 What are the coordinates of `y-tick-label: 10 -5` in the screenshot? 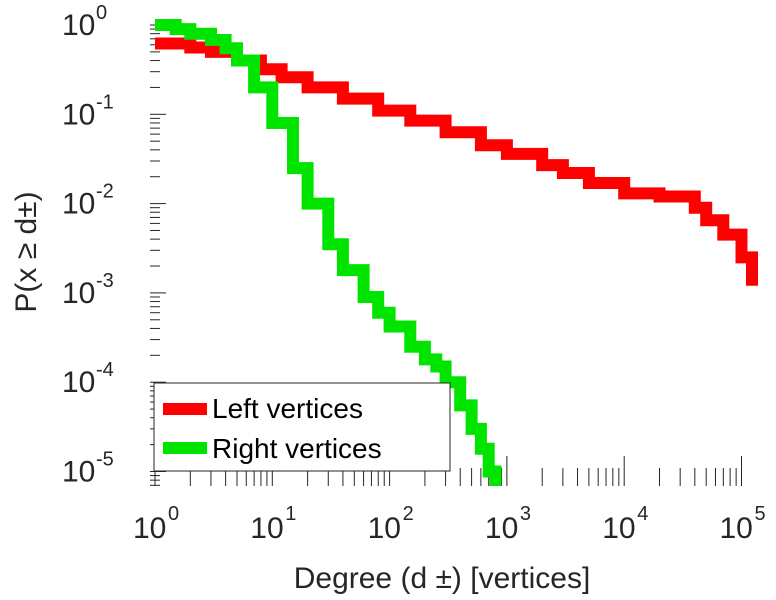 It's located at (88, 469).